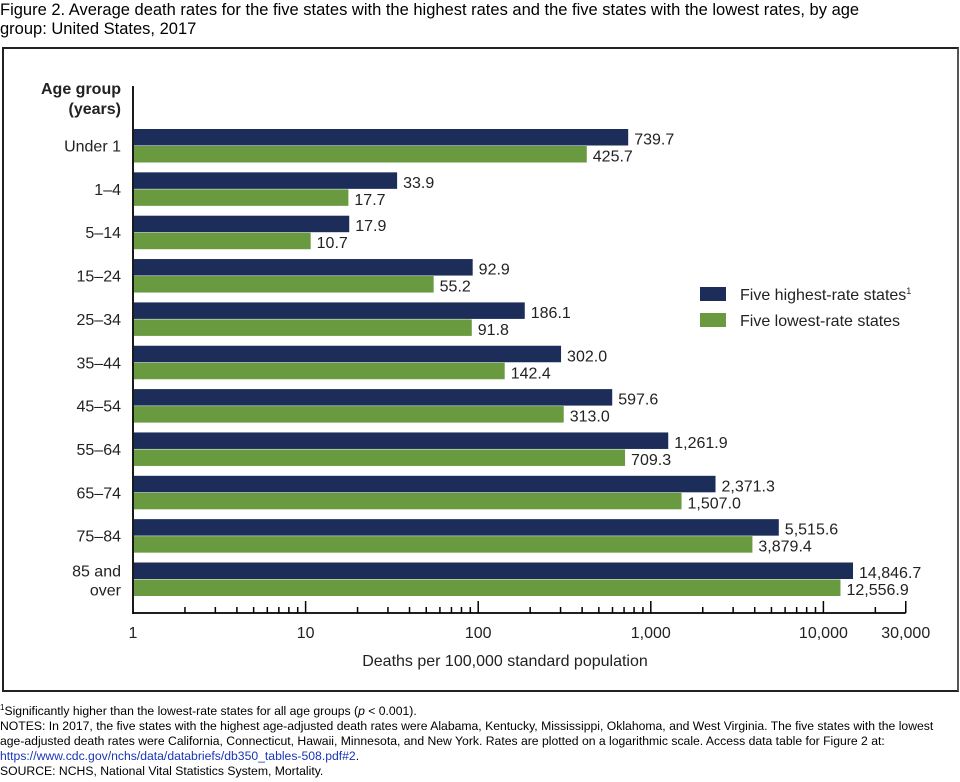  I want to click on data-label-highest-rate: 302.0, so click(587, 356).